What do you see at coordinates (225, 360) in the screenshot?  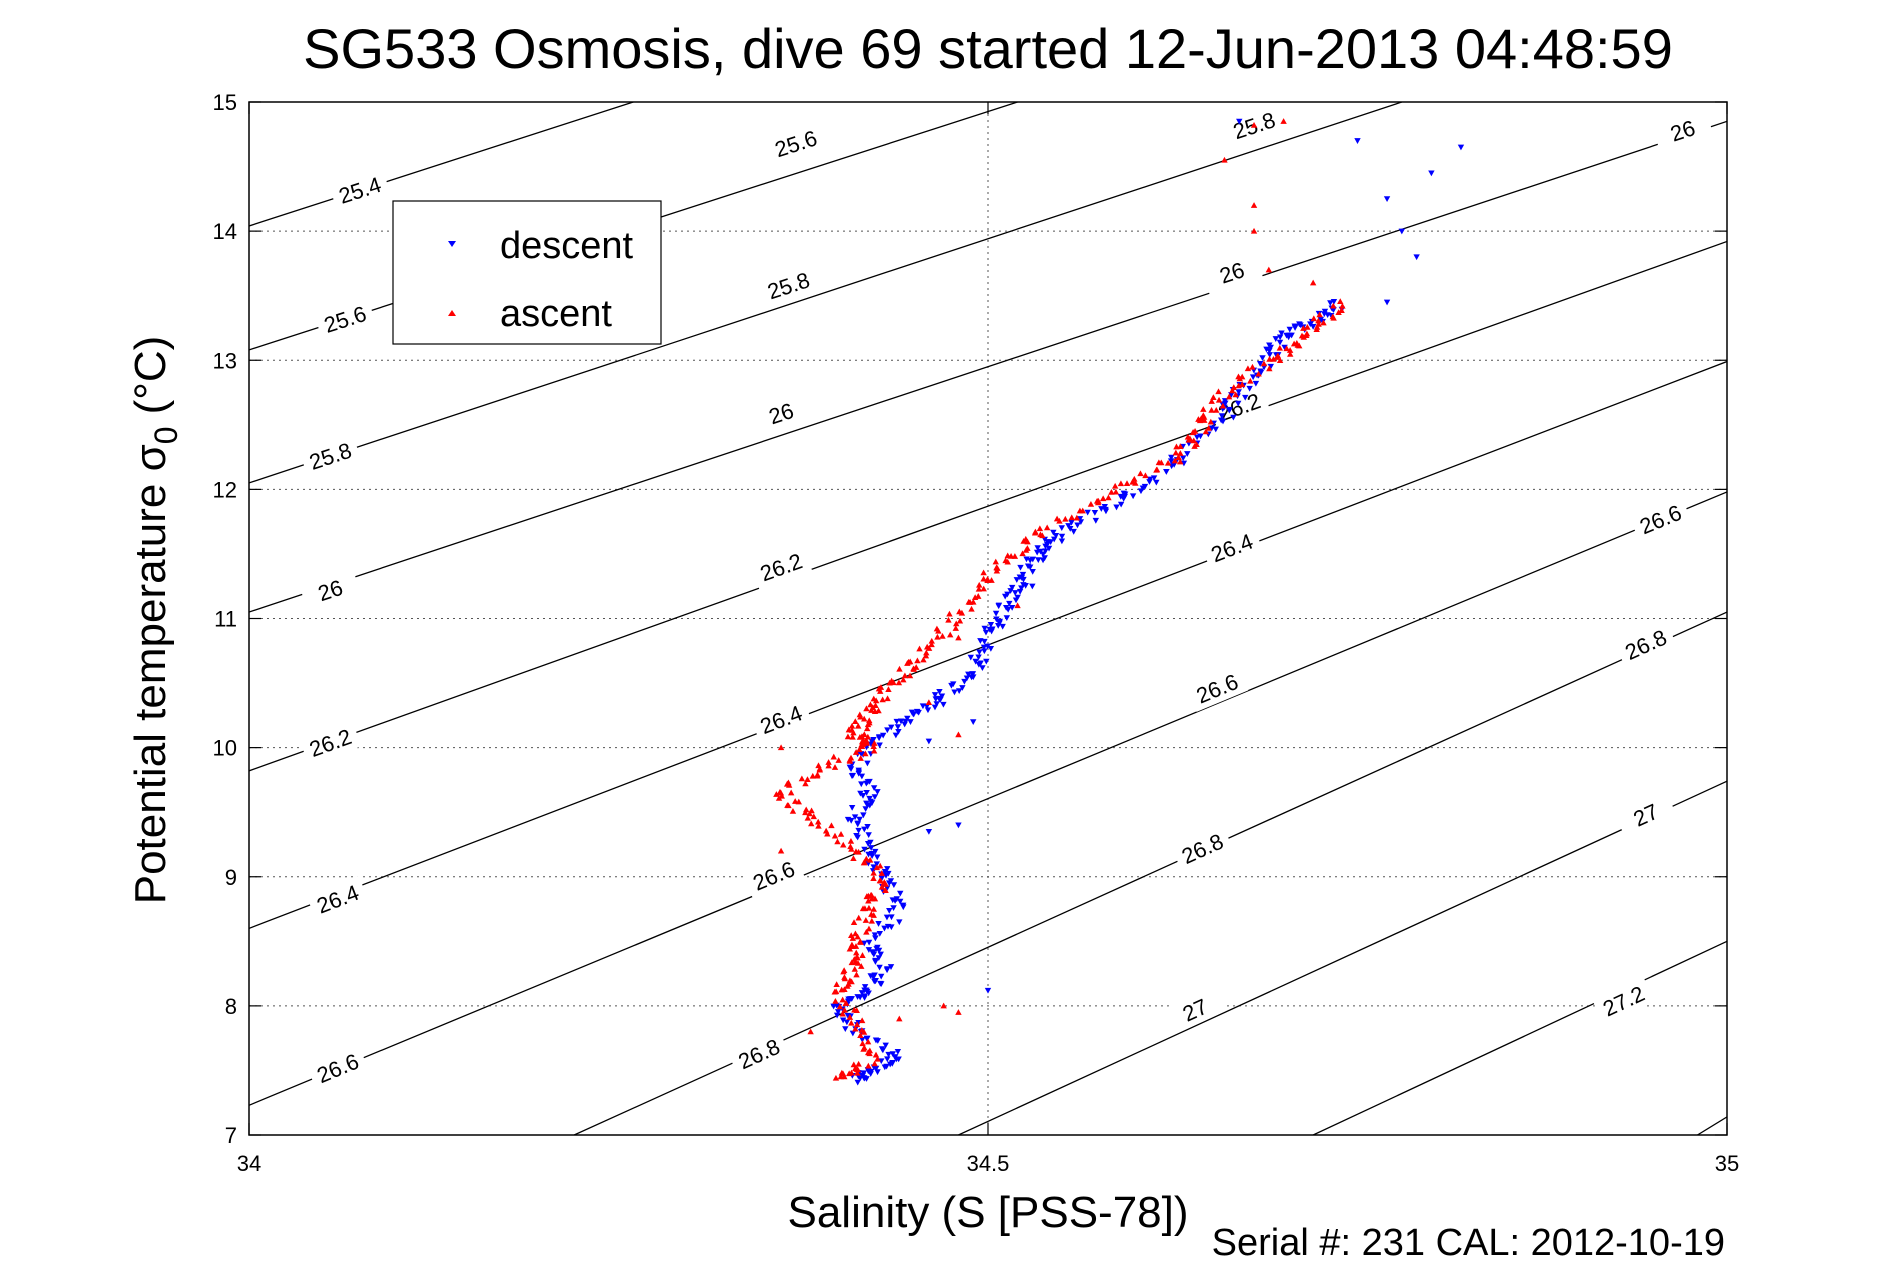 I see `y-tick-label: 13` at bounding box center [225, 360].